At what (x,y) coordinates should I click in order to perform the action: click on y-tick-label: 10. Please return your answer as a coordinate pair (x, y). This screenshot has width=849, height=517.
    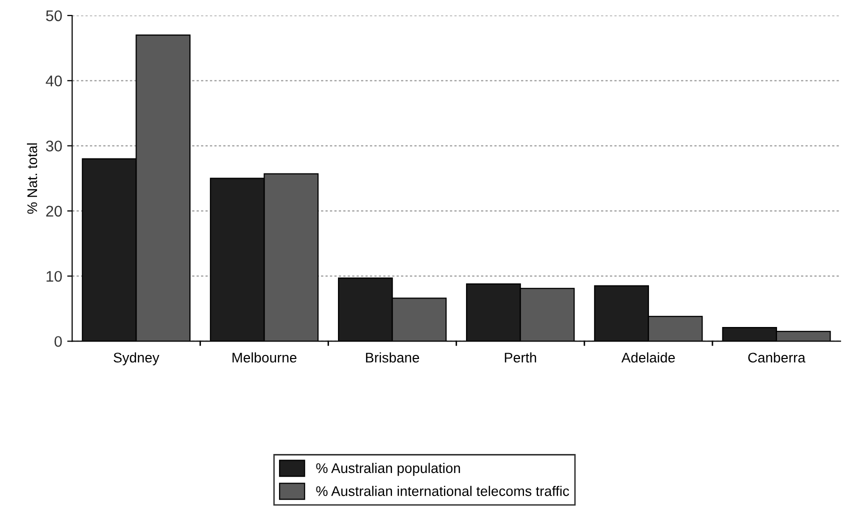
    Looking at the image, I should click on (54, 276).